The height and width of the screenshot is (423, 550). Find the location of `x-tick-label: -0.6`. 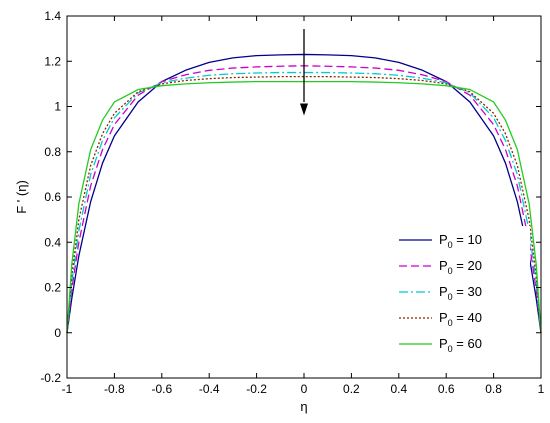

x-tick-label: -0.6 is located at coordinates (161, 389).